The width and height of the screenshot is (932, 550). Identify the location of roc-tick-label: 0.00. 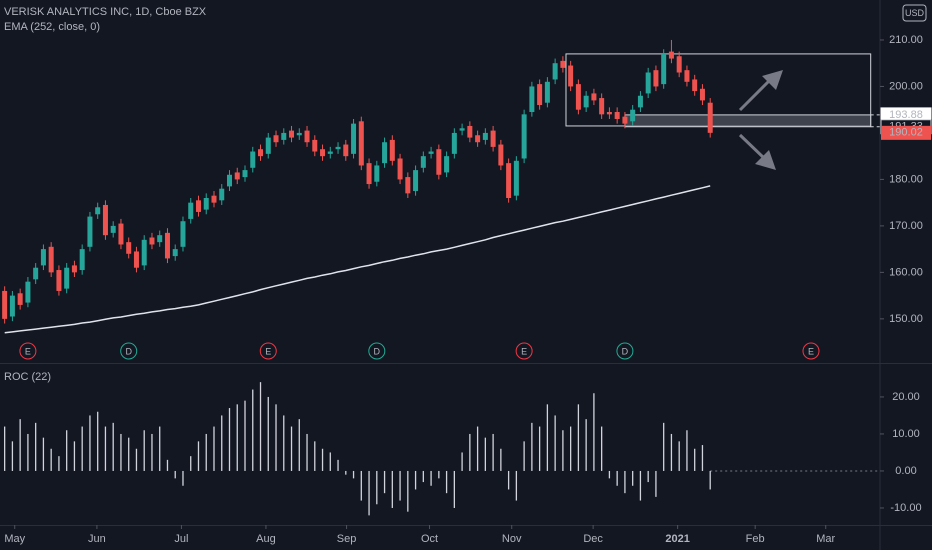
(905, 471).